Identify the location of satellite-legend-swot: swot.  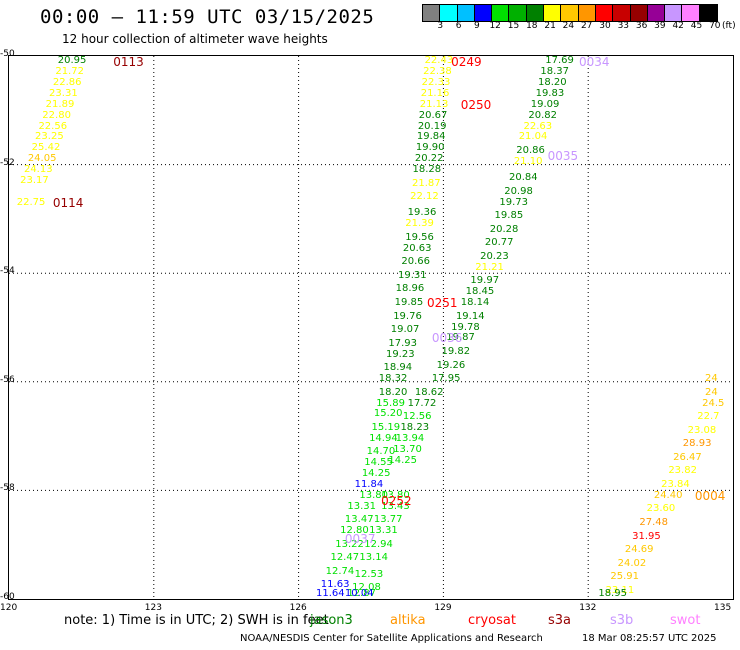
(685, 620).